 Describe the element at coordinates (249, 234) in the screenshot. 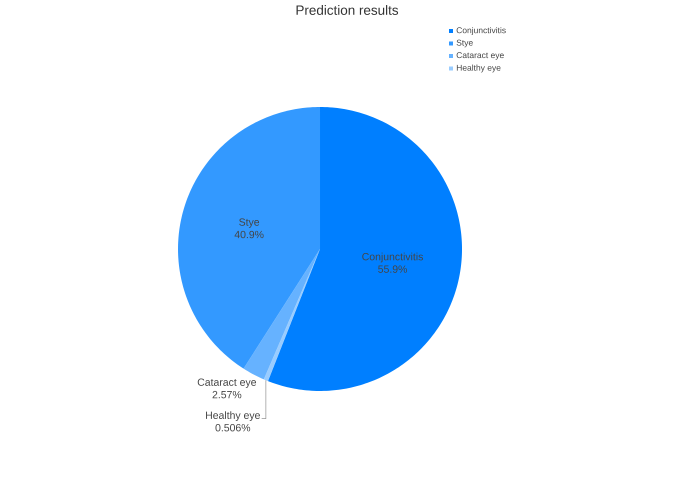

I see `data-label: 40.9%` at that location.